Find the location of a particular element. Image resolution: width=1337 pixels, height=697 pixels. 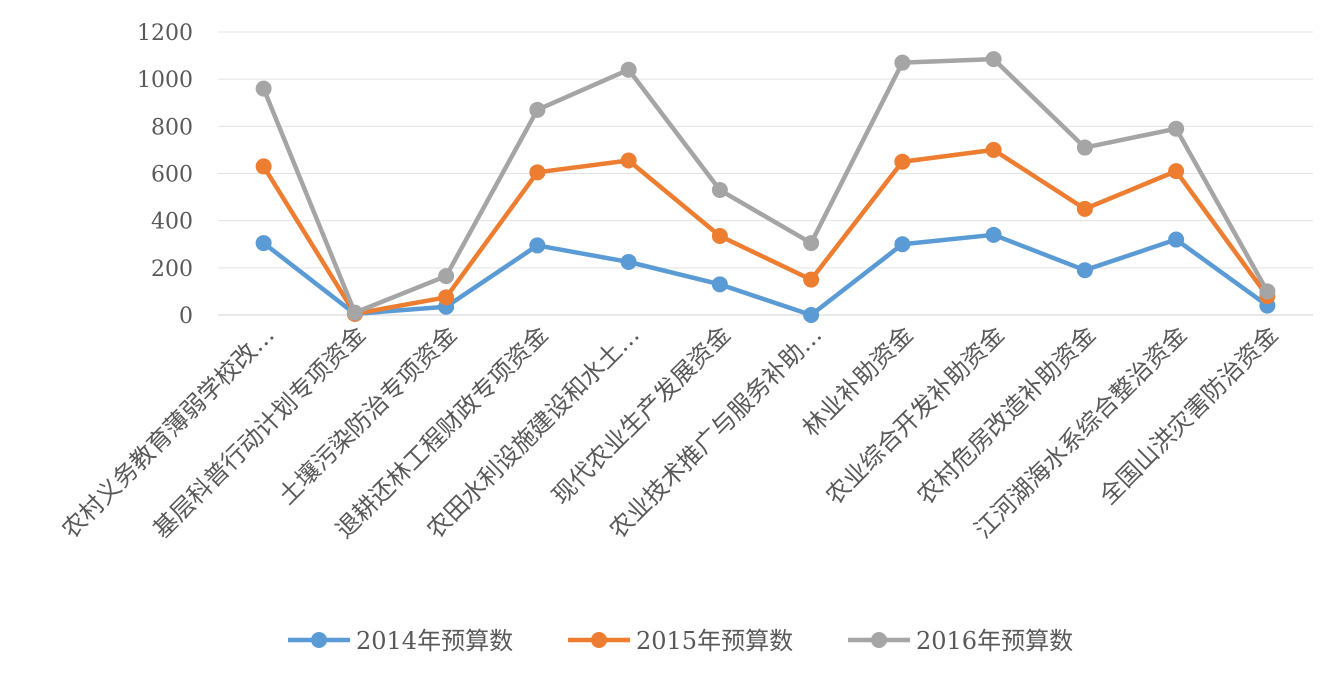

x-category-label: 现代农业生产发展资金 is located at coordinates (642, 415).